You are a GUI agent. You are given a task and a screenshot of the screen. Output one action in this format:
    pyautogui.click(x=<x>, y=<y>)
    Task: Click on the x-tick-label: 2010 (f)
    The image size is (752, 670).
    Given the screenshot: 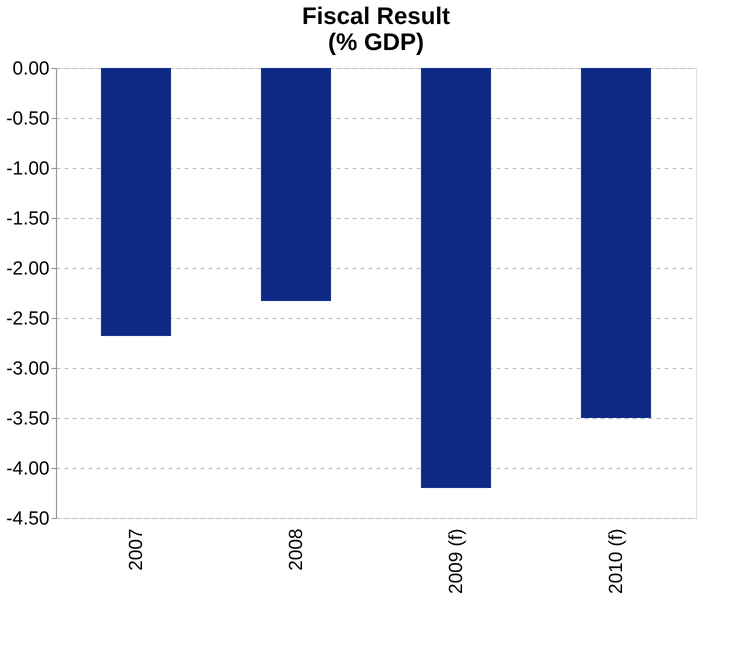 What is the action you would take?
    pyautogui.click(x=616, y=561)
    